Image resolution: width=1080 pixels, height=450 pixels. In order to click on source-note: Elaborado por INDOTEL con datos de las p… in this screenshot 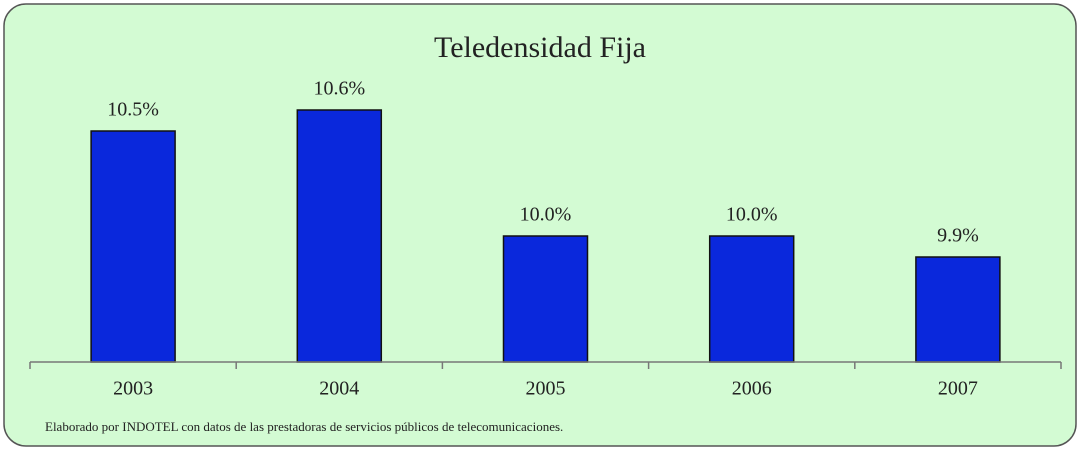, I will do `click(304, 426)`.